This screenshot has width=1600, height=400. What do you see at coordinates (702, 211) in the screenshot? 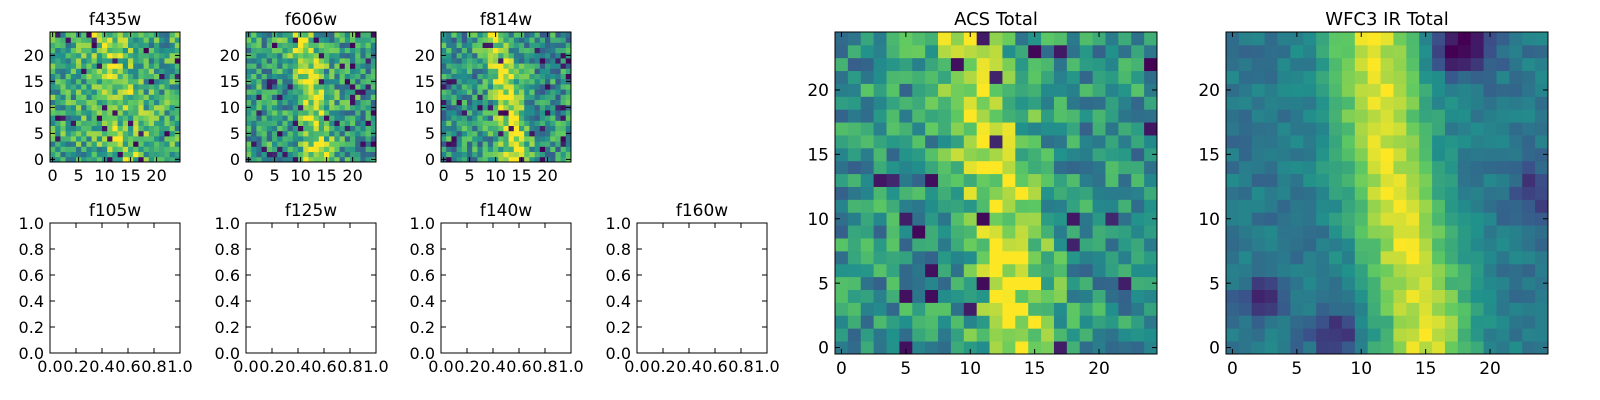
I see `panel-title: f160w` at bounding box center [702, 211].